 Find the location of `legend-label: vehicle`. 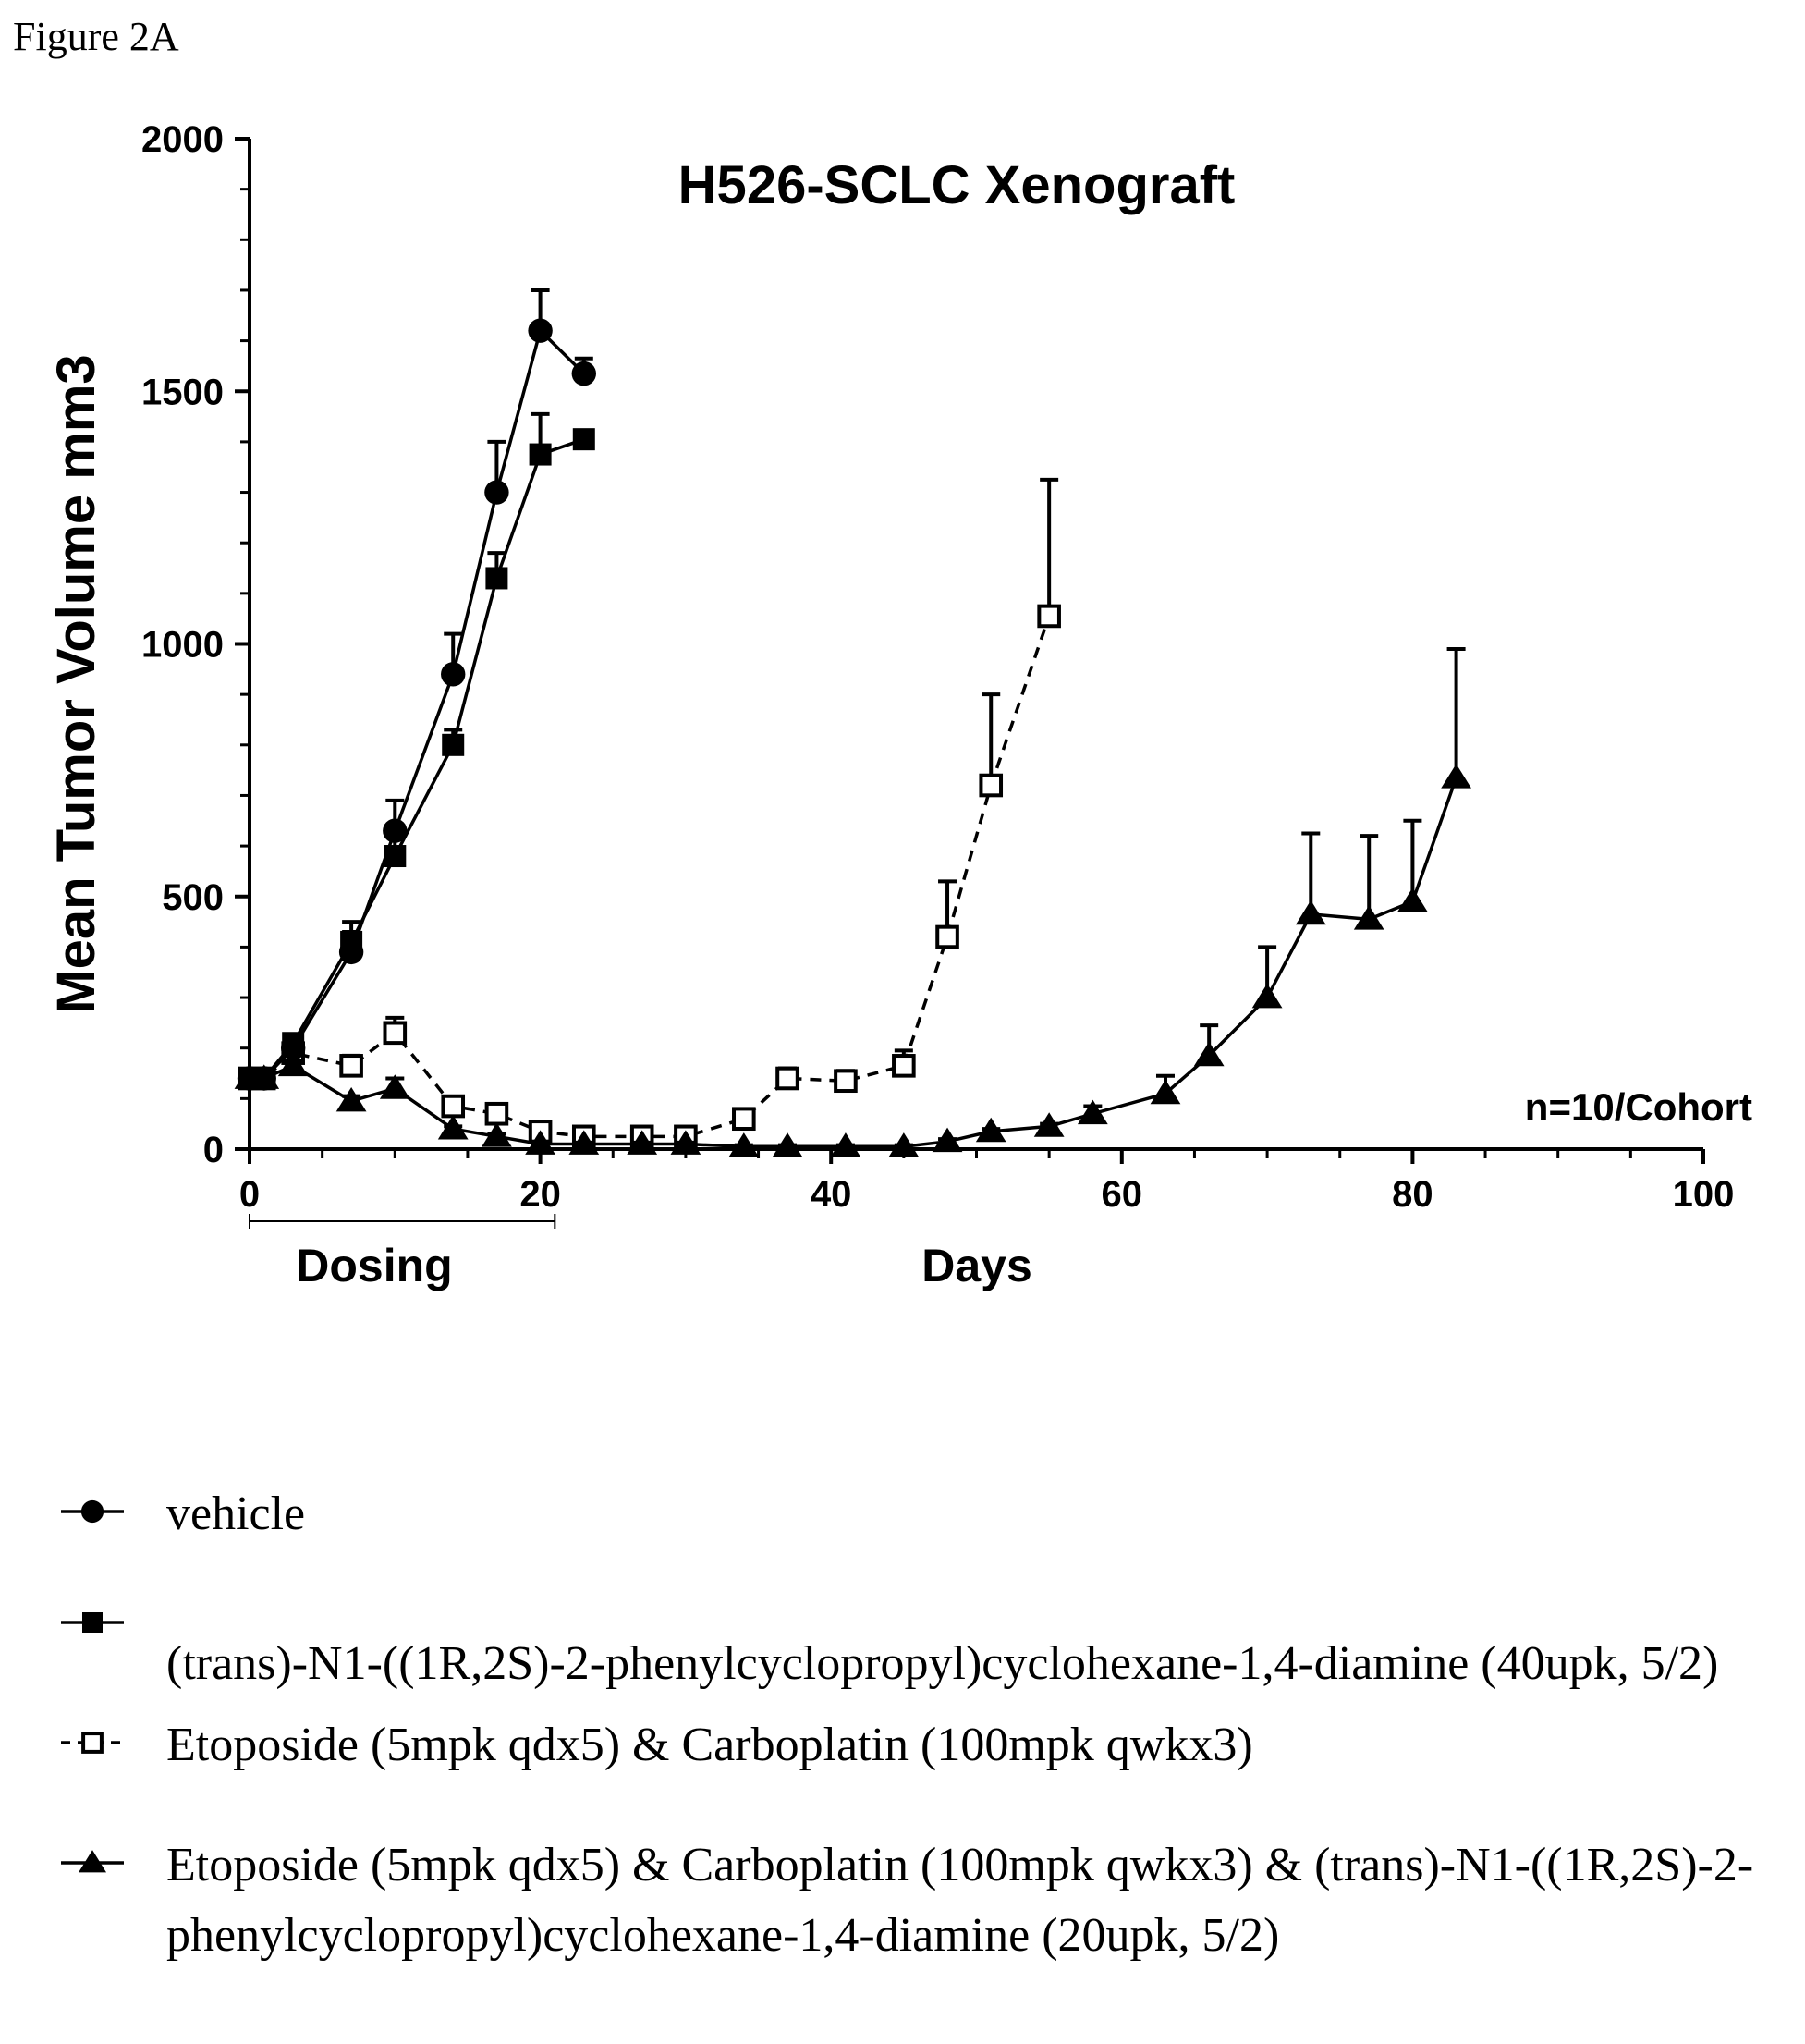

legend-label: vehicle is located at coordinates (236, 1513).